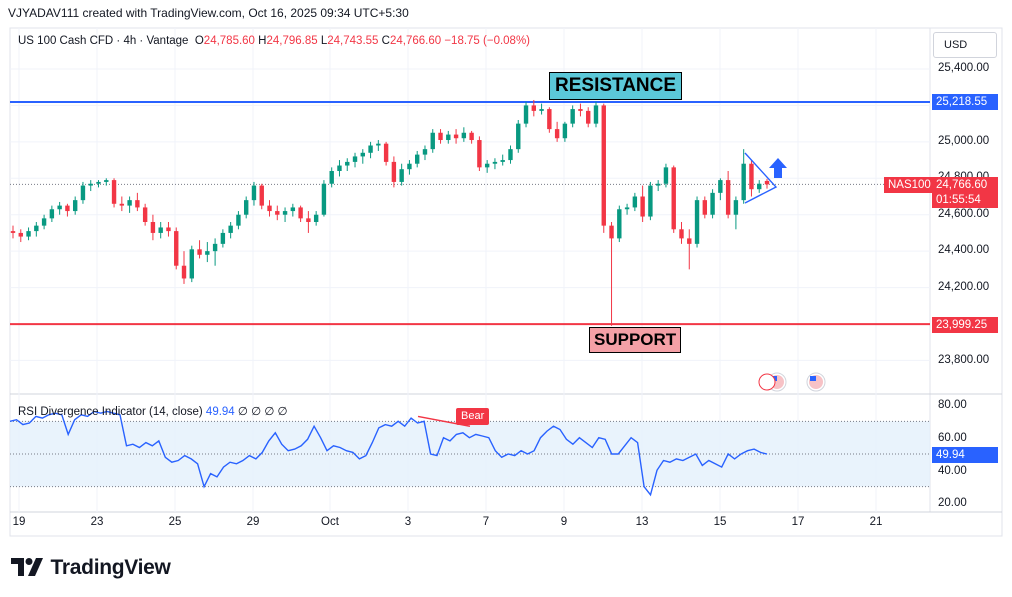 The width and height of the screenshot is (1012, 597). What do you see at coordinates (965, 455) in the screenshot?
I see `rsi-value-tag: 49.94` at bounding box center [965, 455].